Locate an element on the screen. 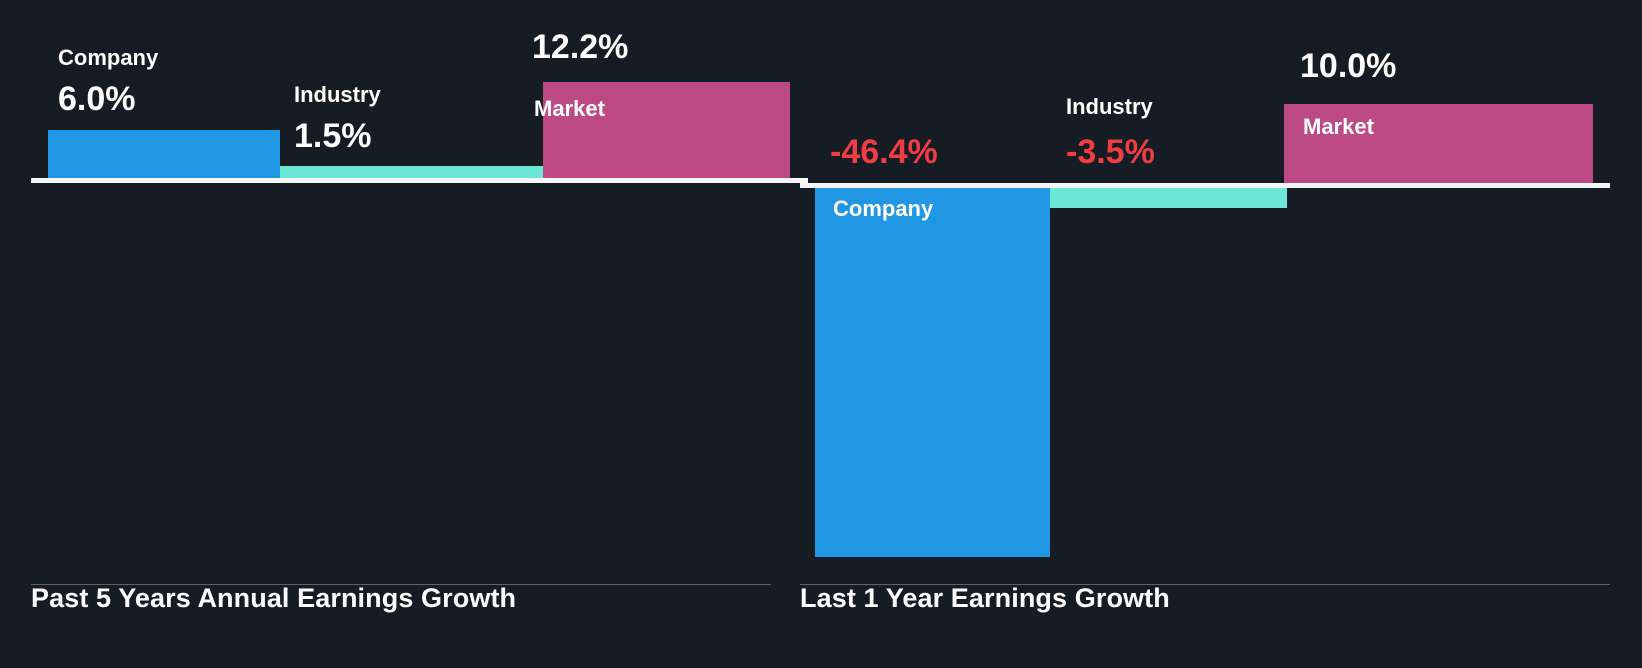 This screenshot has width=1642, height=668. bar-industry-value: 1.5% is located at coordinates (333, 136).